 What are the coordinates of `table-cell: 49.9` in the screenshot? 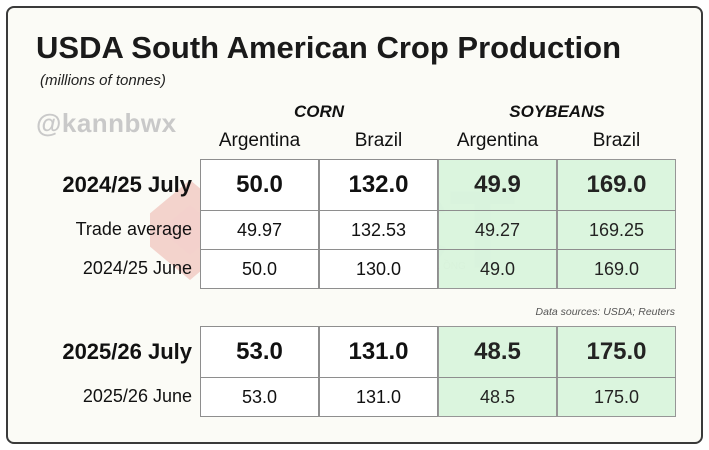 It's located at (497, 185).